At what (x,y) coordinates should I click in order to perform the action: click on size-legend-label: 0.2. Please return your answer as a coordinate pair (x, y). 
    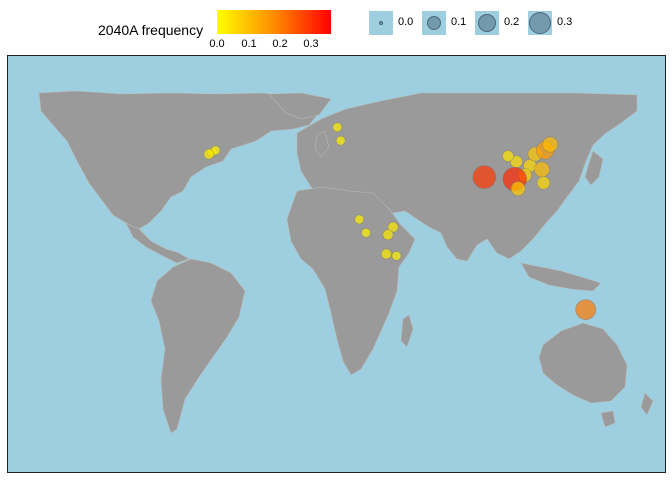
    Looking at the image, I should click on (512, 22).